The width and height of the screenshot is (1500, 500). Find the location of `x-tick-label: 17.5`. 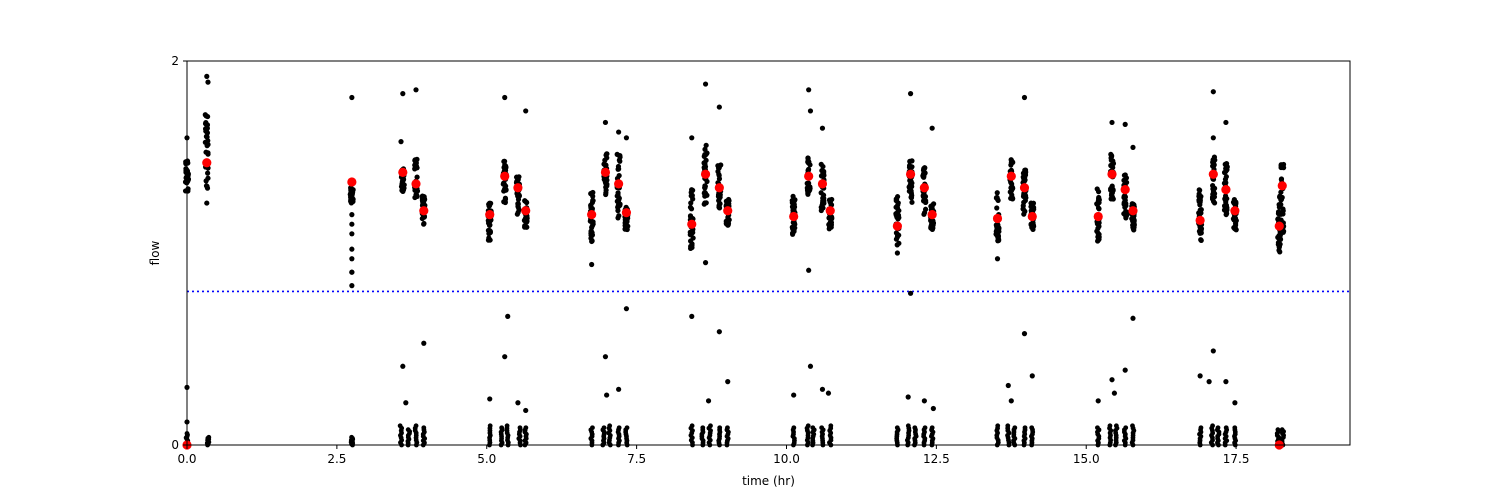

x-tick-label: 17.5 is located at coordinates (1236, 459).